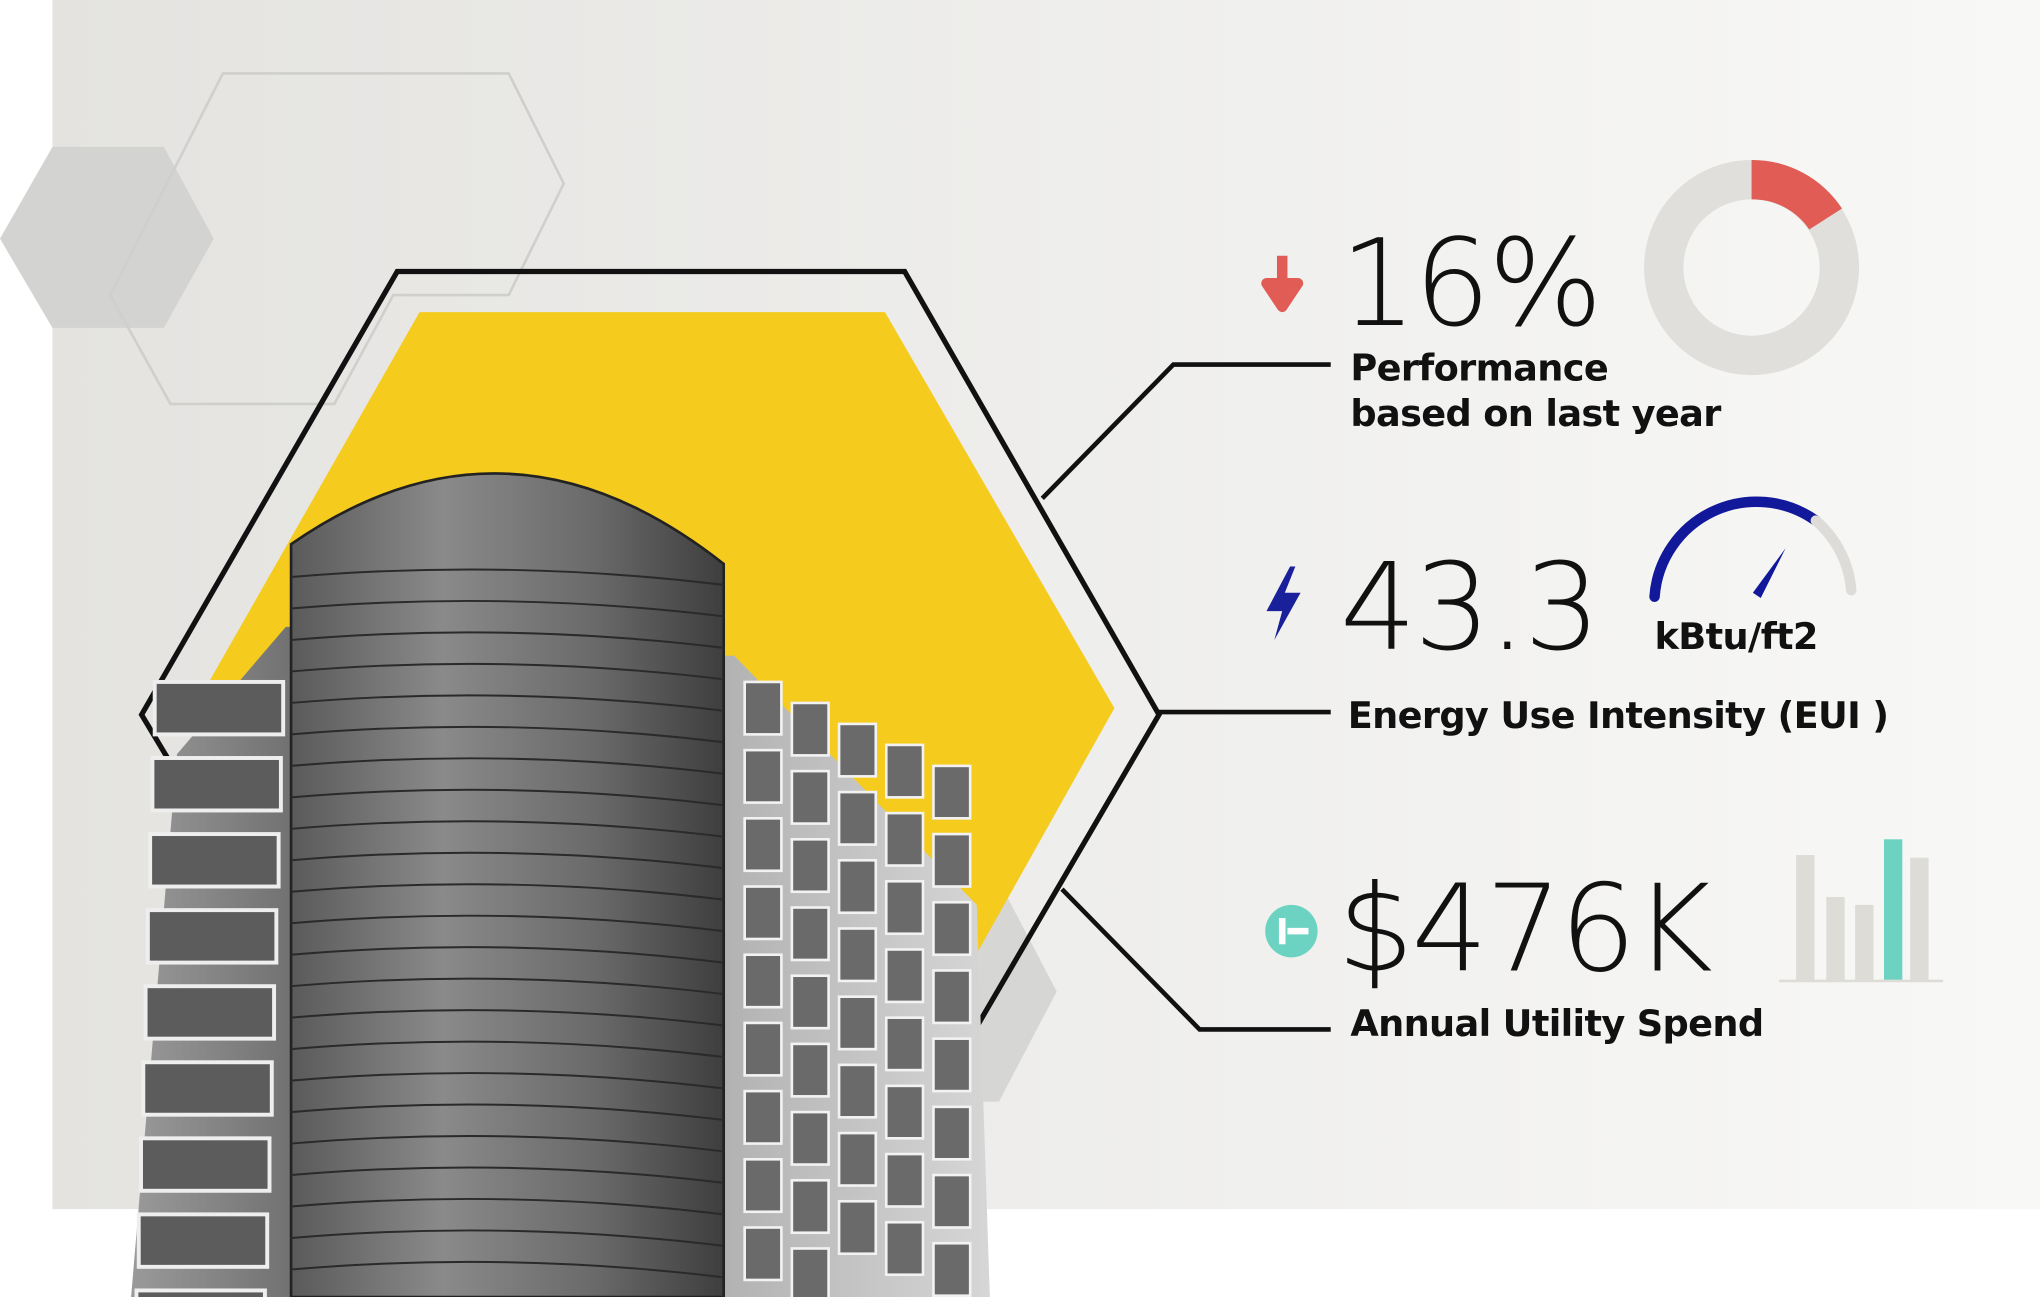  Describe the element at coordinates (1283, 603) in the screenshot. I see `lightning-icon` at that location.